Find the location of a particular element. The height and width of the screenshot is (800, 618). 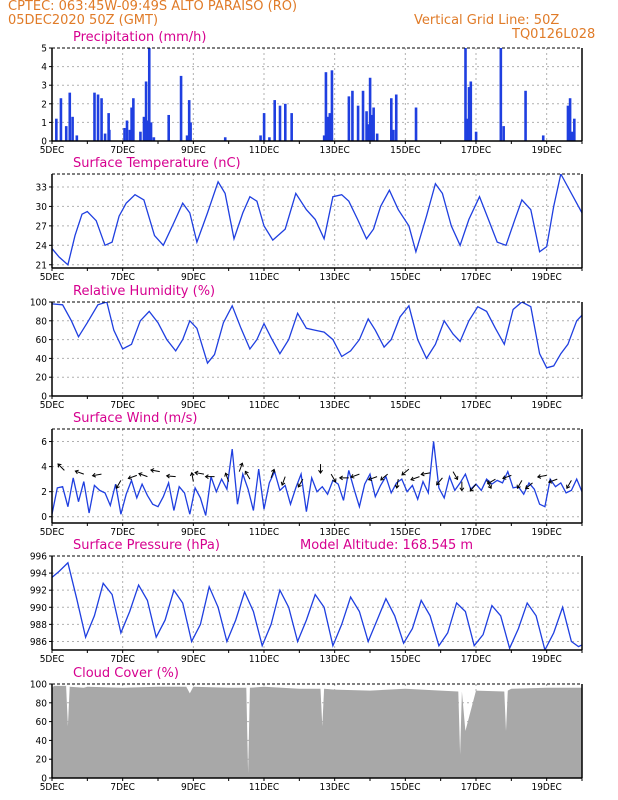

y-tick-label: 33 is located at coordinates (41, 187).